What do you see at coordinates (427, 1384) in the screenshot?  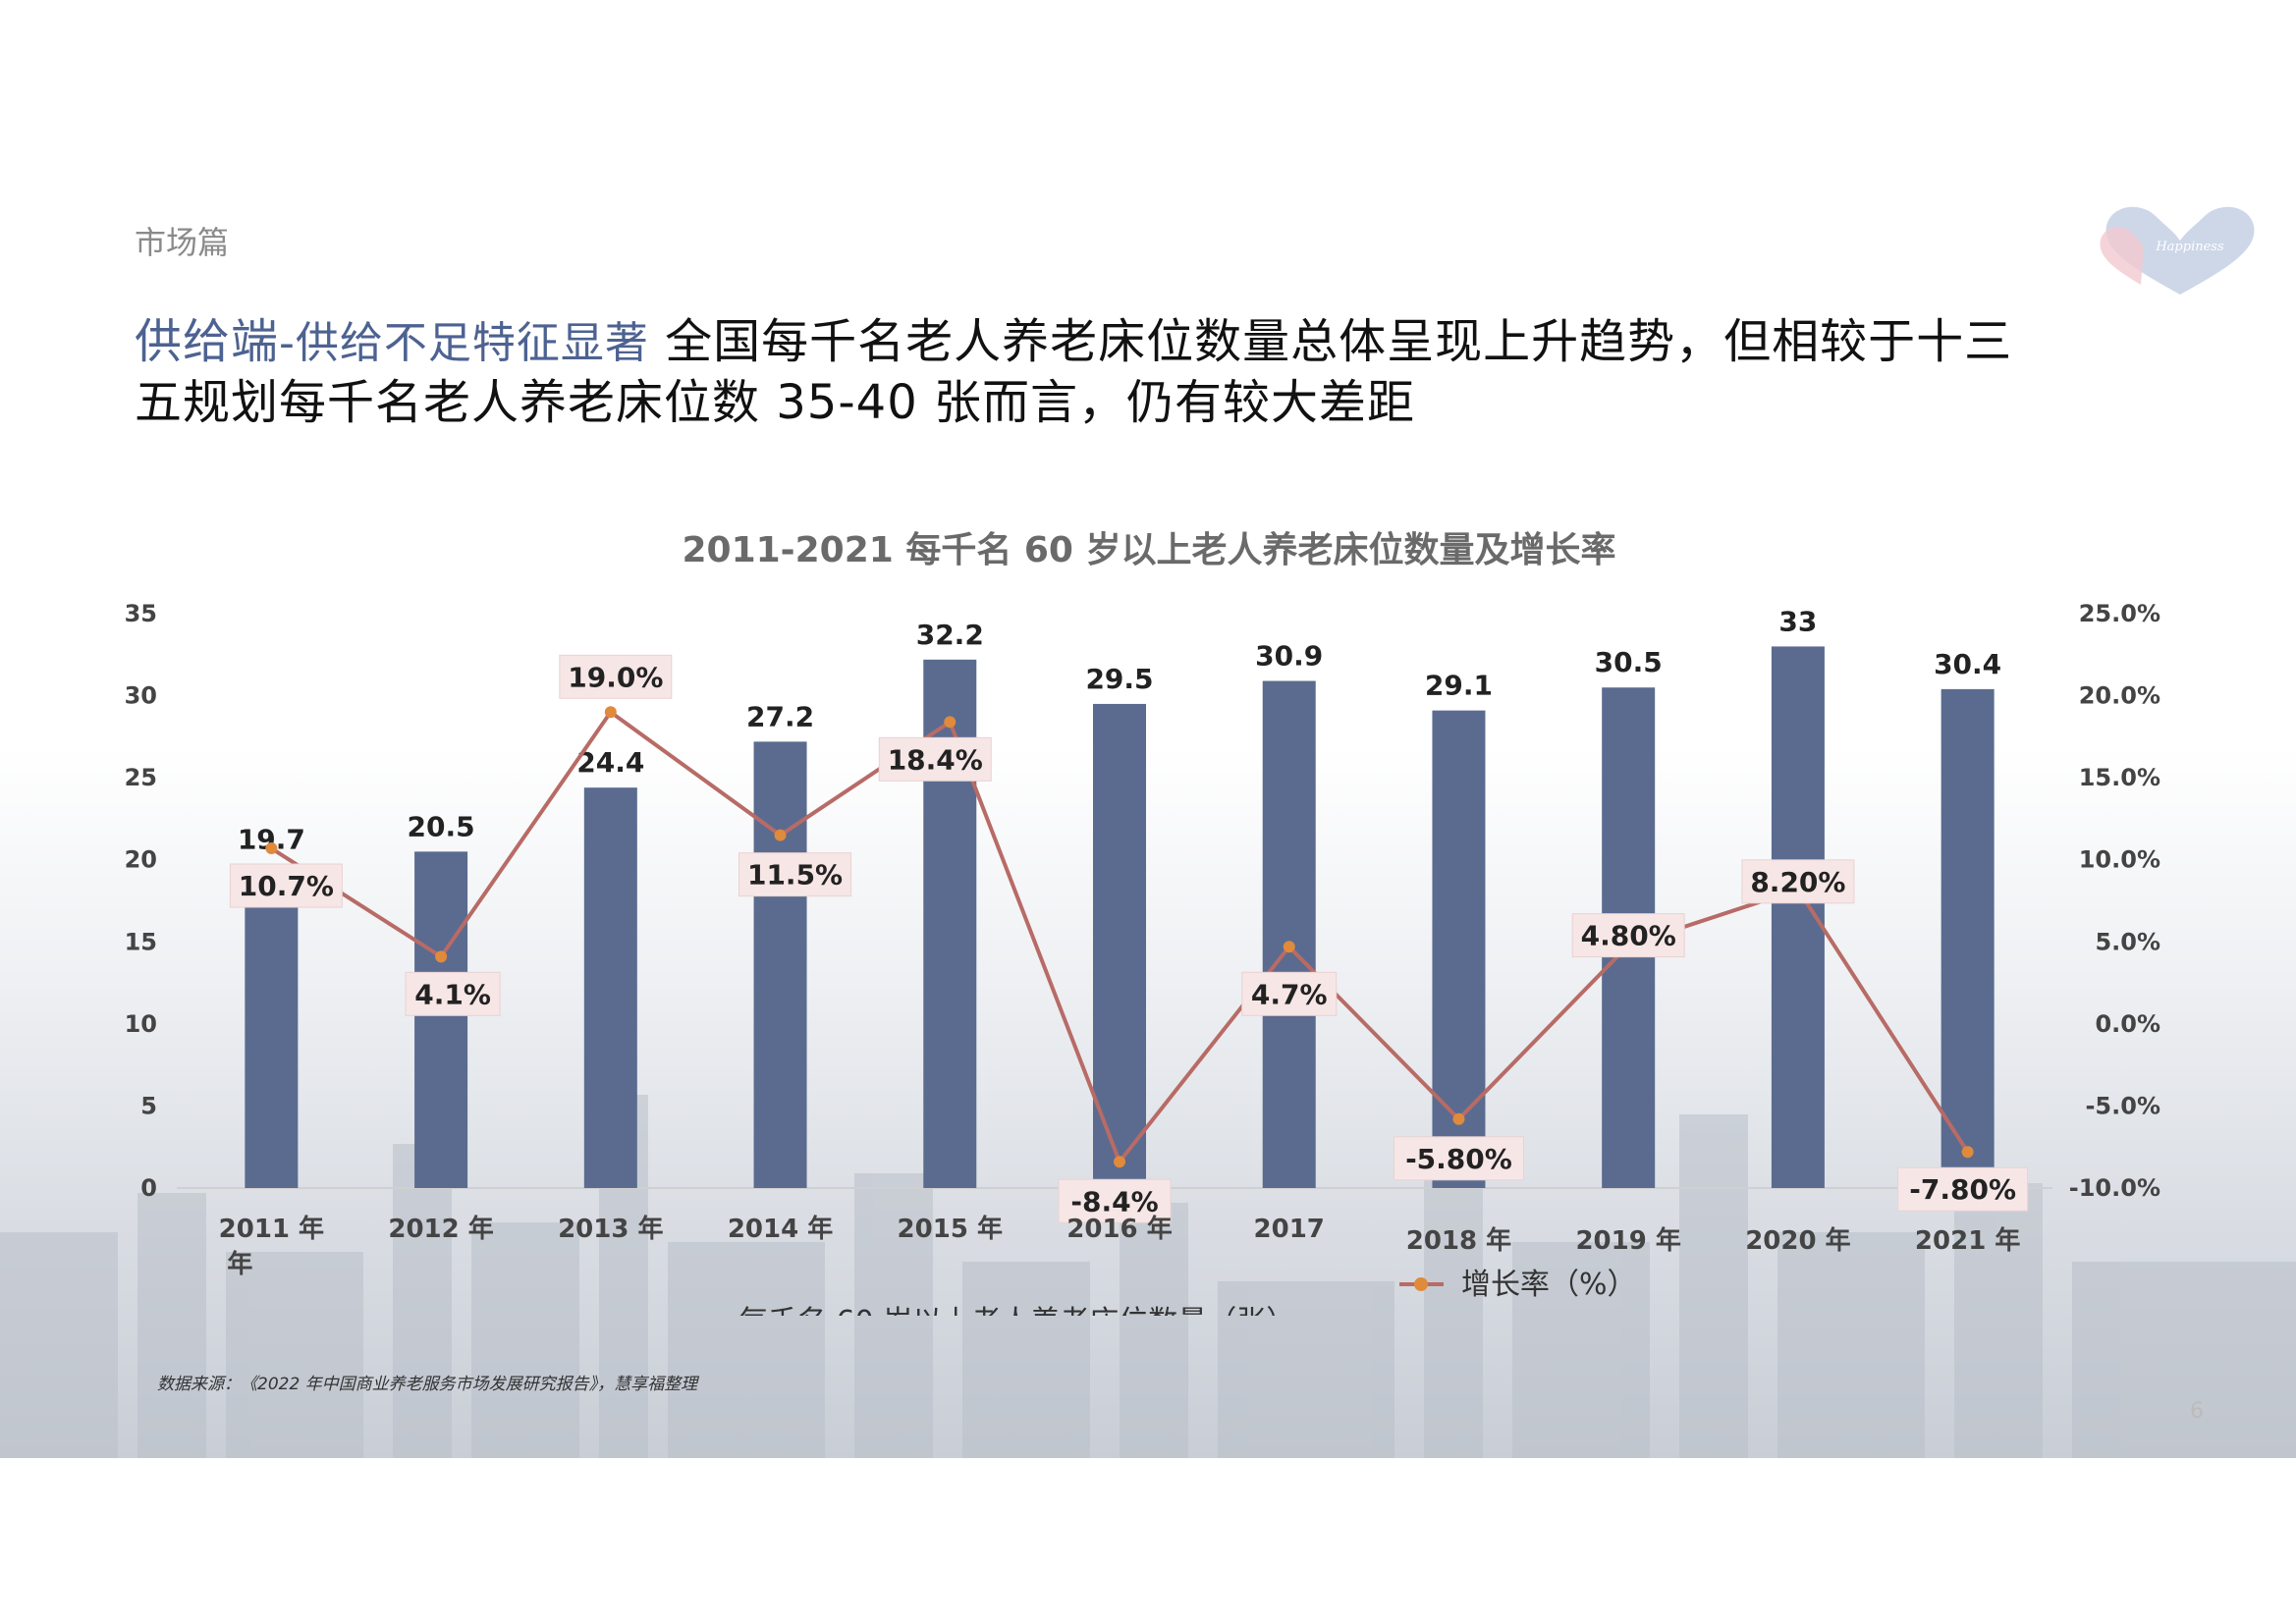 I see `data-source: 数据来源：《2022 年中国商业养老服务市场发展研究报告》，慧享福整理` at bounding box center [427, 1384].